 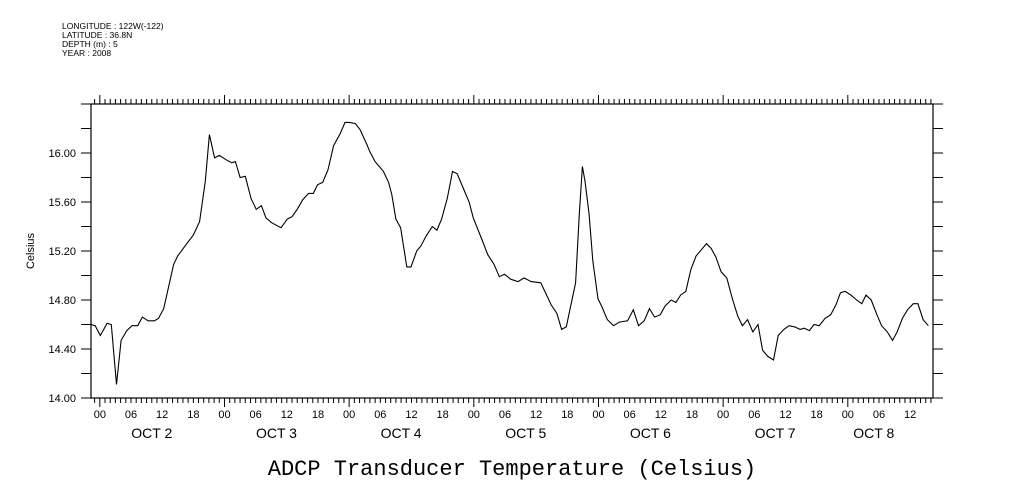 I want to click on x-day-label: OCT 5, so click(x=525, y=433).